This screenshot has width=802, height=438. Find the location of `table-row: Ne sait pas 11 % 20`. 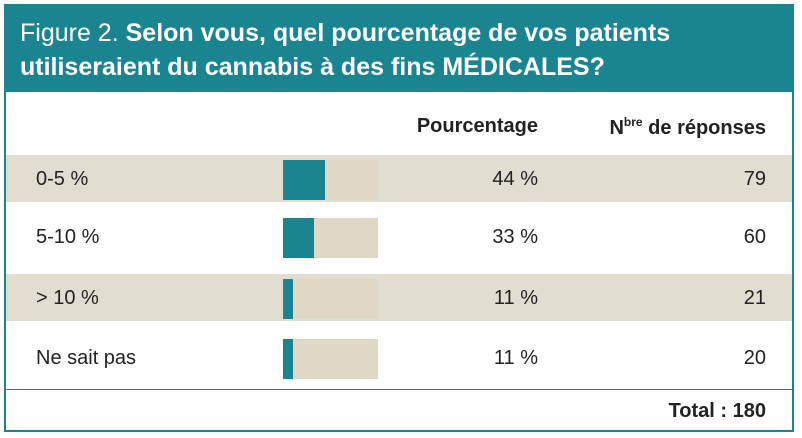

table-row: Ne sait pas 11 % 20 is located at coordinates (399, 357).